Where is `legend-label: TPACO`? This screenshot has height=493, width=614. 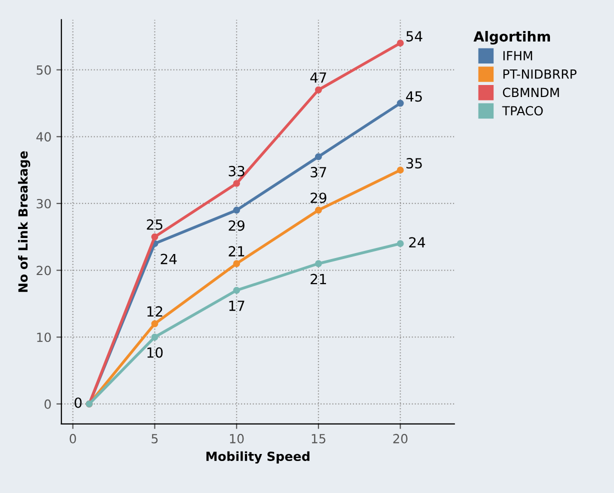 legend-label: TPACO is located at coordinates (522, 111).